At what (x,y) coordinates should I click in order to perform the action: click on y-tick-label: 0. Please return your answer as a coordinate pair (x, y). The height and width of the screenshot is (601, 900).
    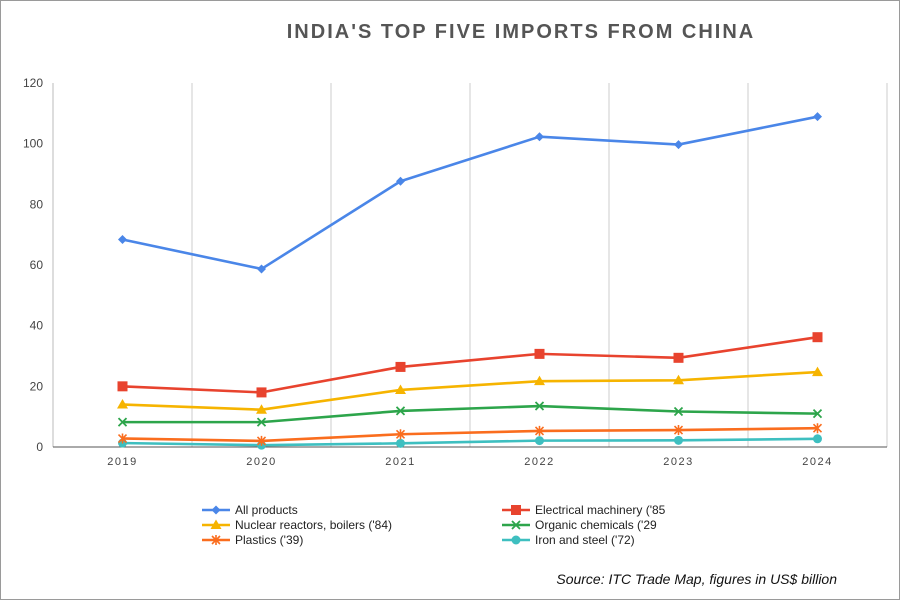
    Looking at the image, I should click on (39, 447).